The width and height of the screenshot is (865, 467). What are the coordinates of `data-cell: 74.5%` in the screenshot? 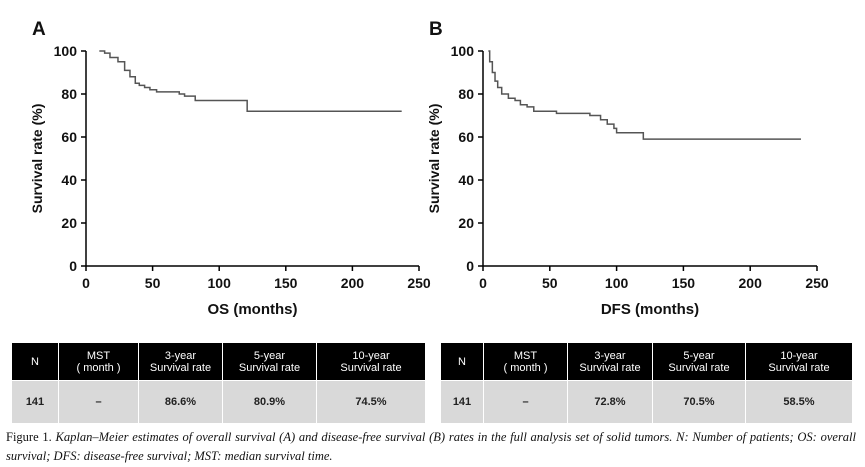 It's located at (371, 402).